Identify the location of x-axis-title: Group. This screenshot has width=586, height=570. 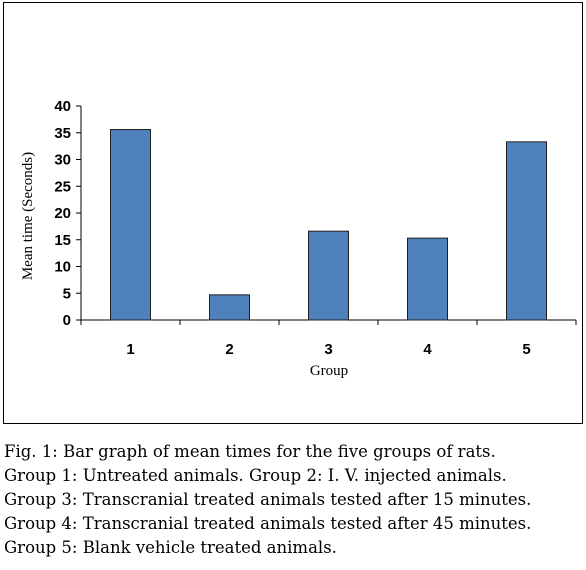
(329, 371).